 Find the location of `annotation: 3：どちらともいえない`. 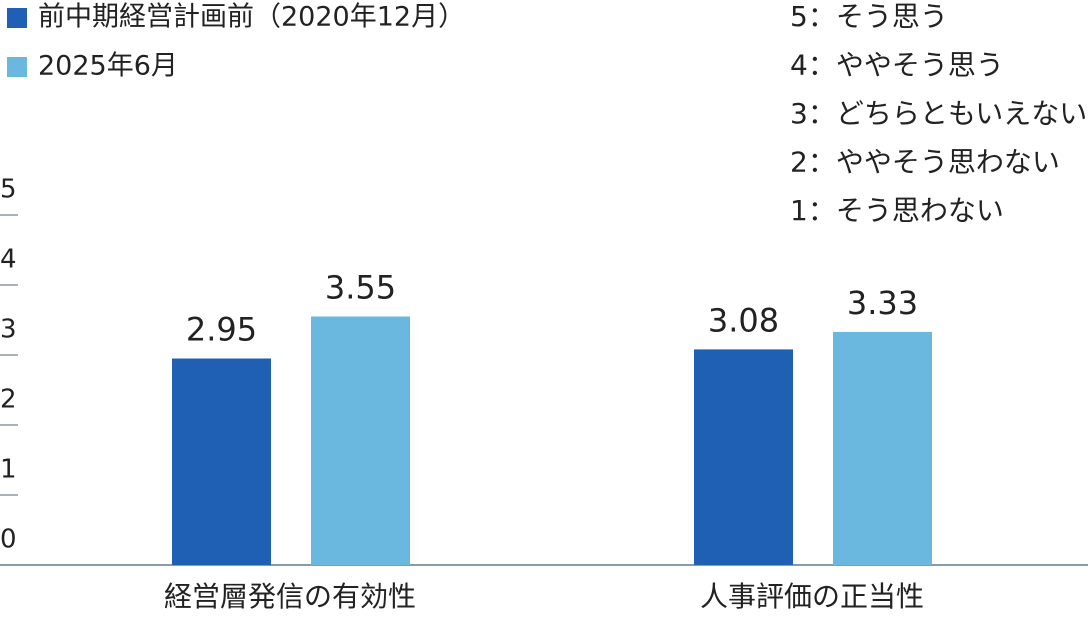

annotation: 3：どちらともいえない is located at coordinates (938, 113).